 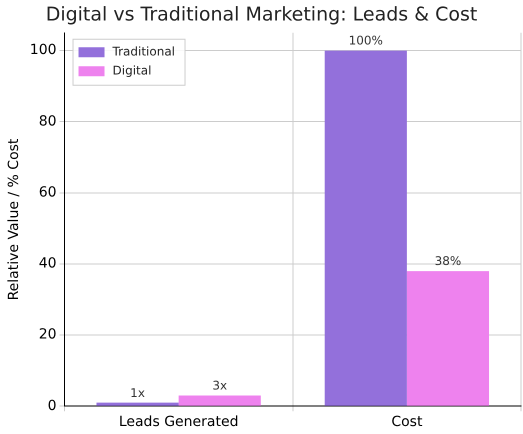 What do you see at coordinates (132, 70) in the screenshot?
I see `legend-label: Digital` at bounding box center [132, 70].